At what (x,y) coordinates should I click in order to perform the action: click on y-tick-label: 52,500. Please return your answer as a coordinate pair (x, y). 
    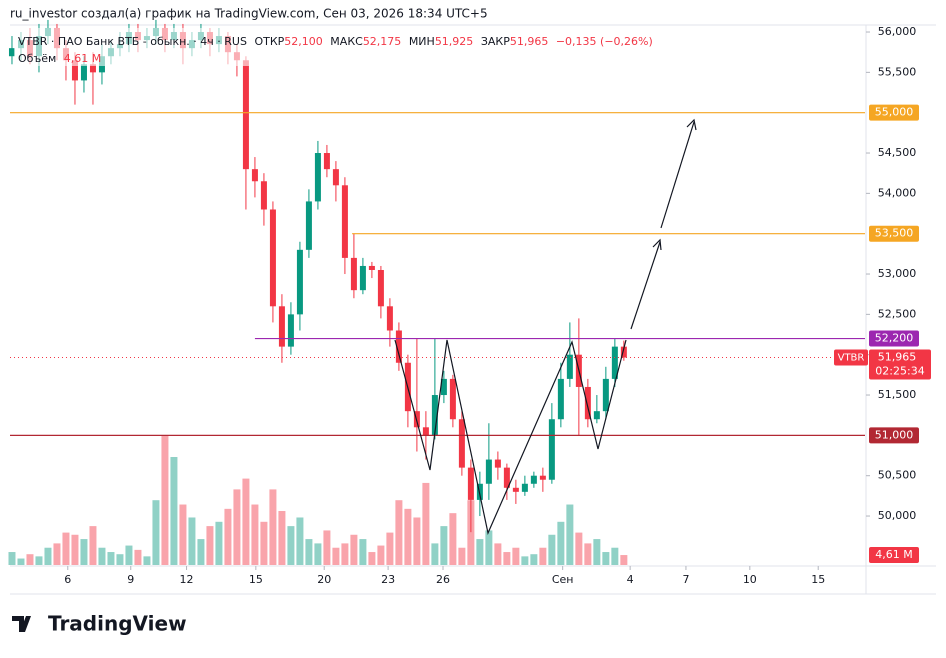
    Looking at the image, I should click on (897, 313).